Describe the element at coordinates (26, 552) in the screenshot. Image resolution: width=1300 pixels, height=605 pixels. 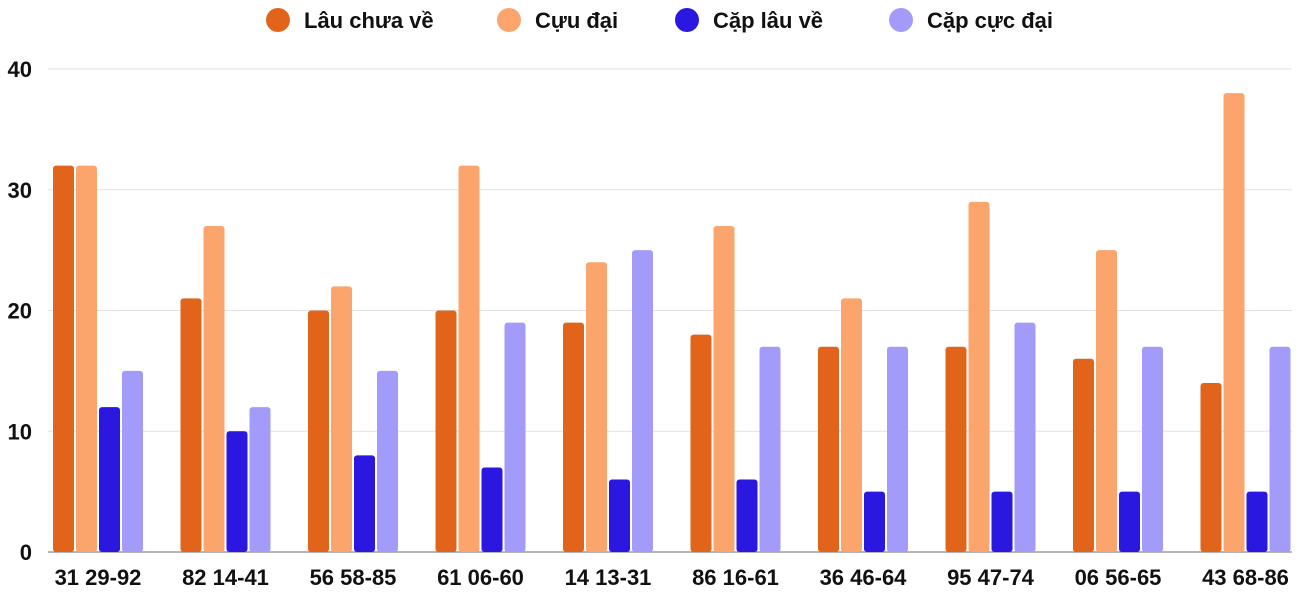
I see `y-tick-label: 0` at that location.